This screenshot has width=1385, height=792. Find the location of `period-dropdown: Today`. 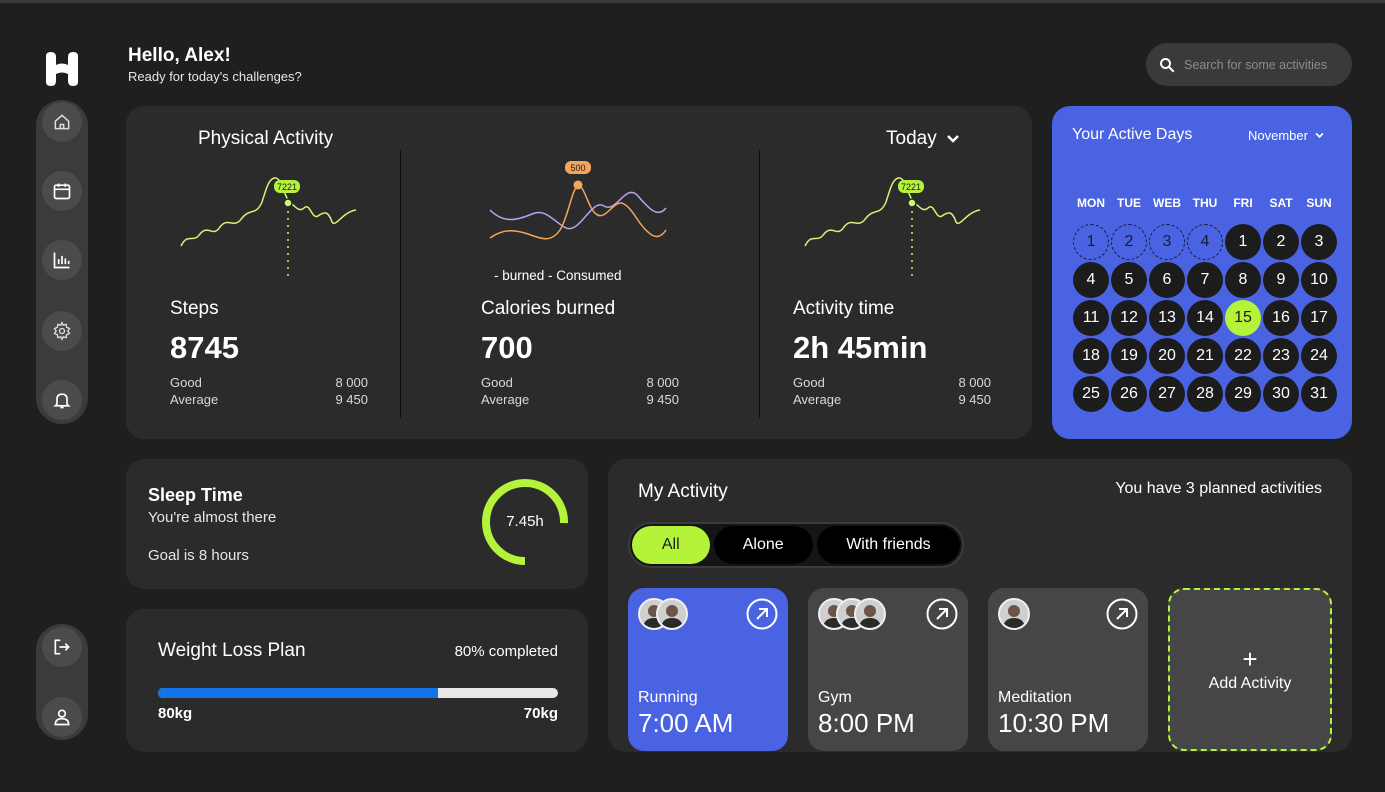

period-dropdown: Today is located at coordinates (923, 139).